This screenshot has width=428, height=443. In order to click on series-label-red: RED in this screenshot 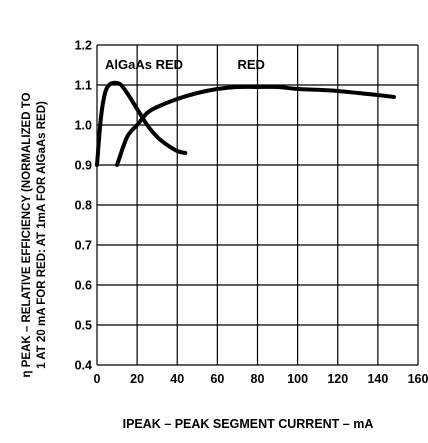, I will do `click(250, 64)`.